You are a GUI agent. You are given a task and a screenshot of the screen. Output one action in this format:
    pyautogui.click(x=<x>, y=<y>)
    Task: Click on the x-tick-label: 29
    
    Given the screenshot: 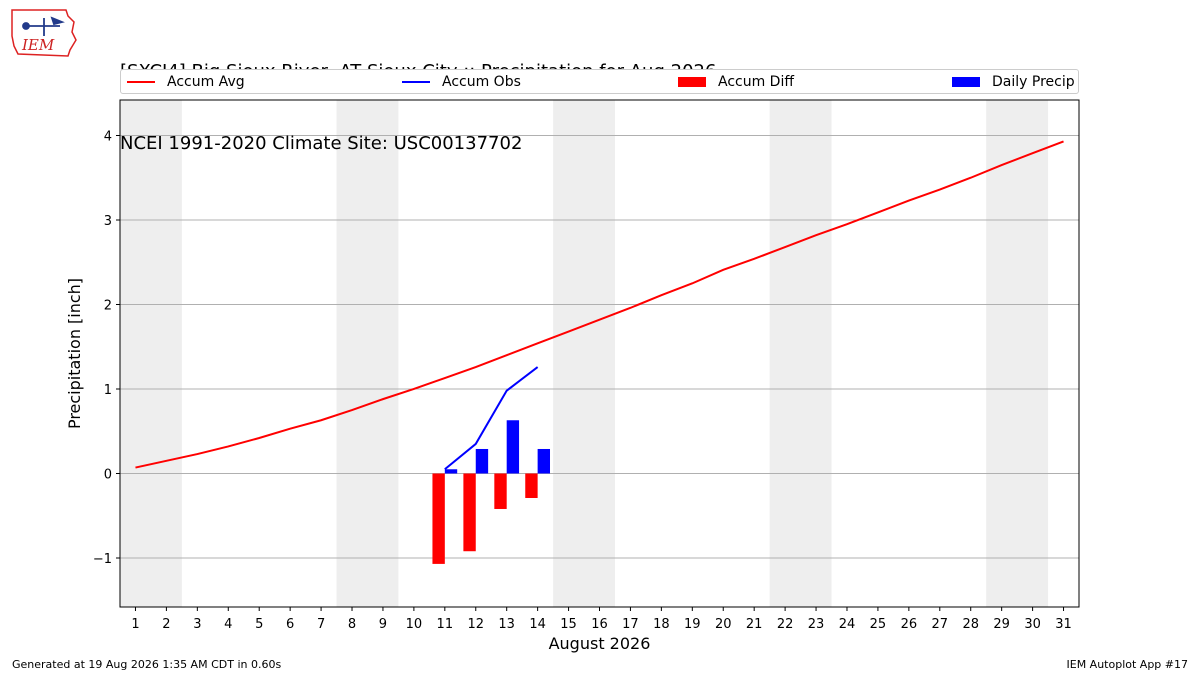 What is the action you would take?
    pyautogui.click(x=1001, y=624)
    